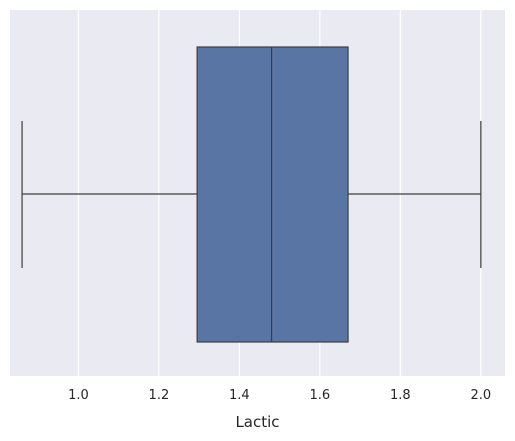 This screenshot has width=515, height=441. Describe the element at coordinates (400, 395) in the screenshot. I see `x-tick-label: 1.8` at that location.